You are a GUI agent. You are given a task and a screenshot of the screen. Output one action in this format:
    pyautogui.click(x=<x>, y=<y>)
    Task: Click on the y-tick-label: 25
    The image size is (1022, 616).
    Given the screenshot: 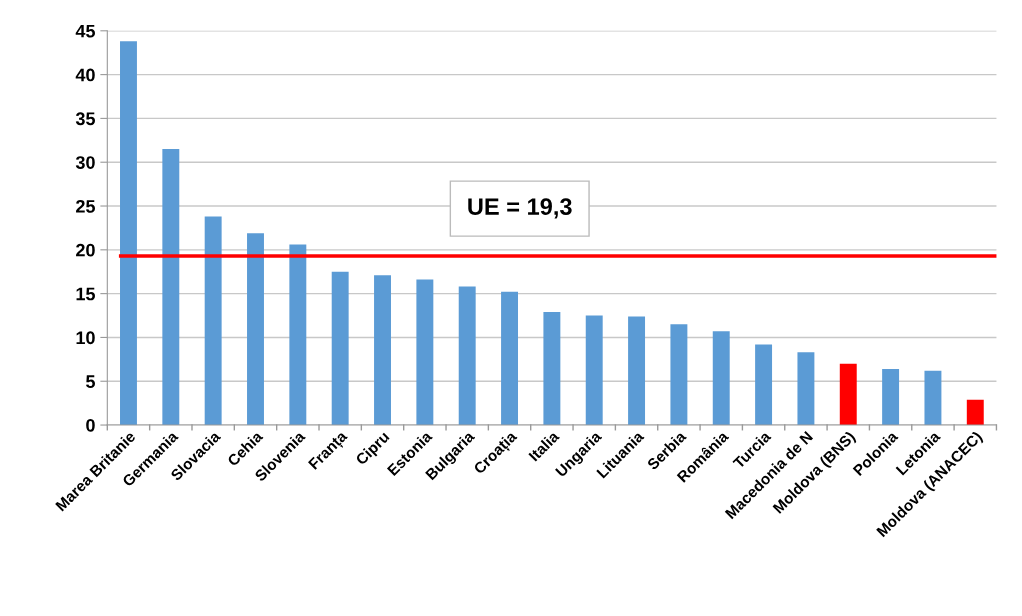 What is the action you would take?
    pyautogui.click(x=85, y=206)
    